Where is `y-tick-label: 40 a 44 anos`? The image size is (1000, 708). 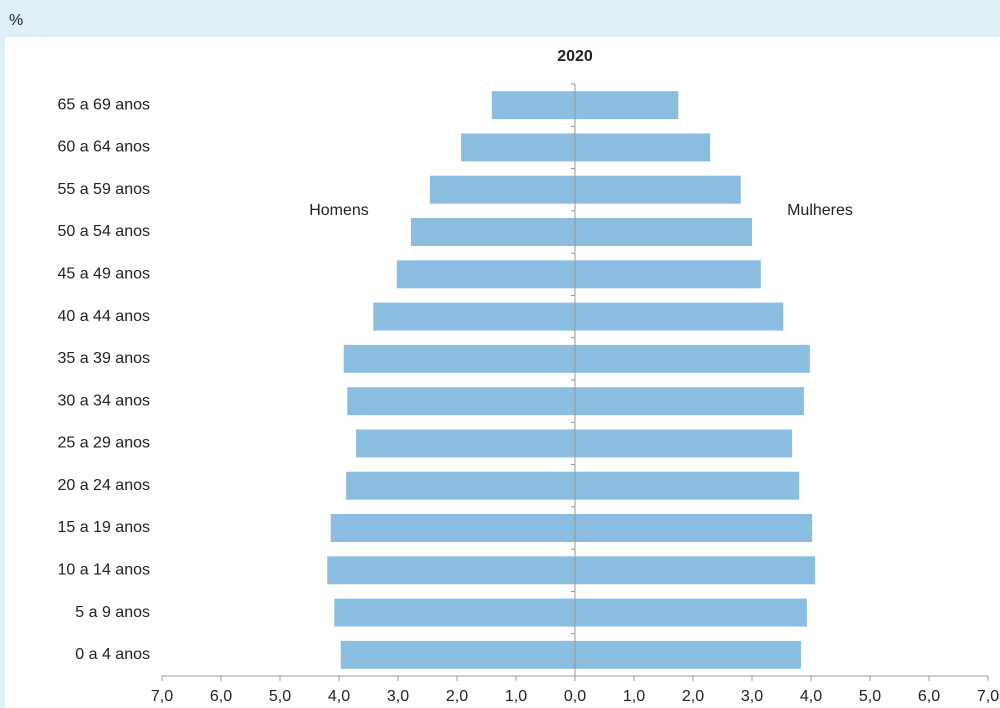
y-tick-label: 40 a 44 anos is located at coordinates (103, 316).